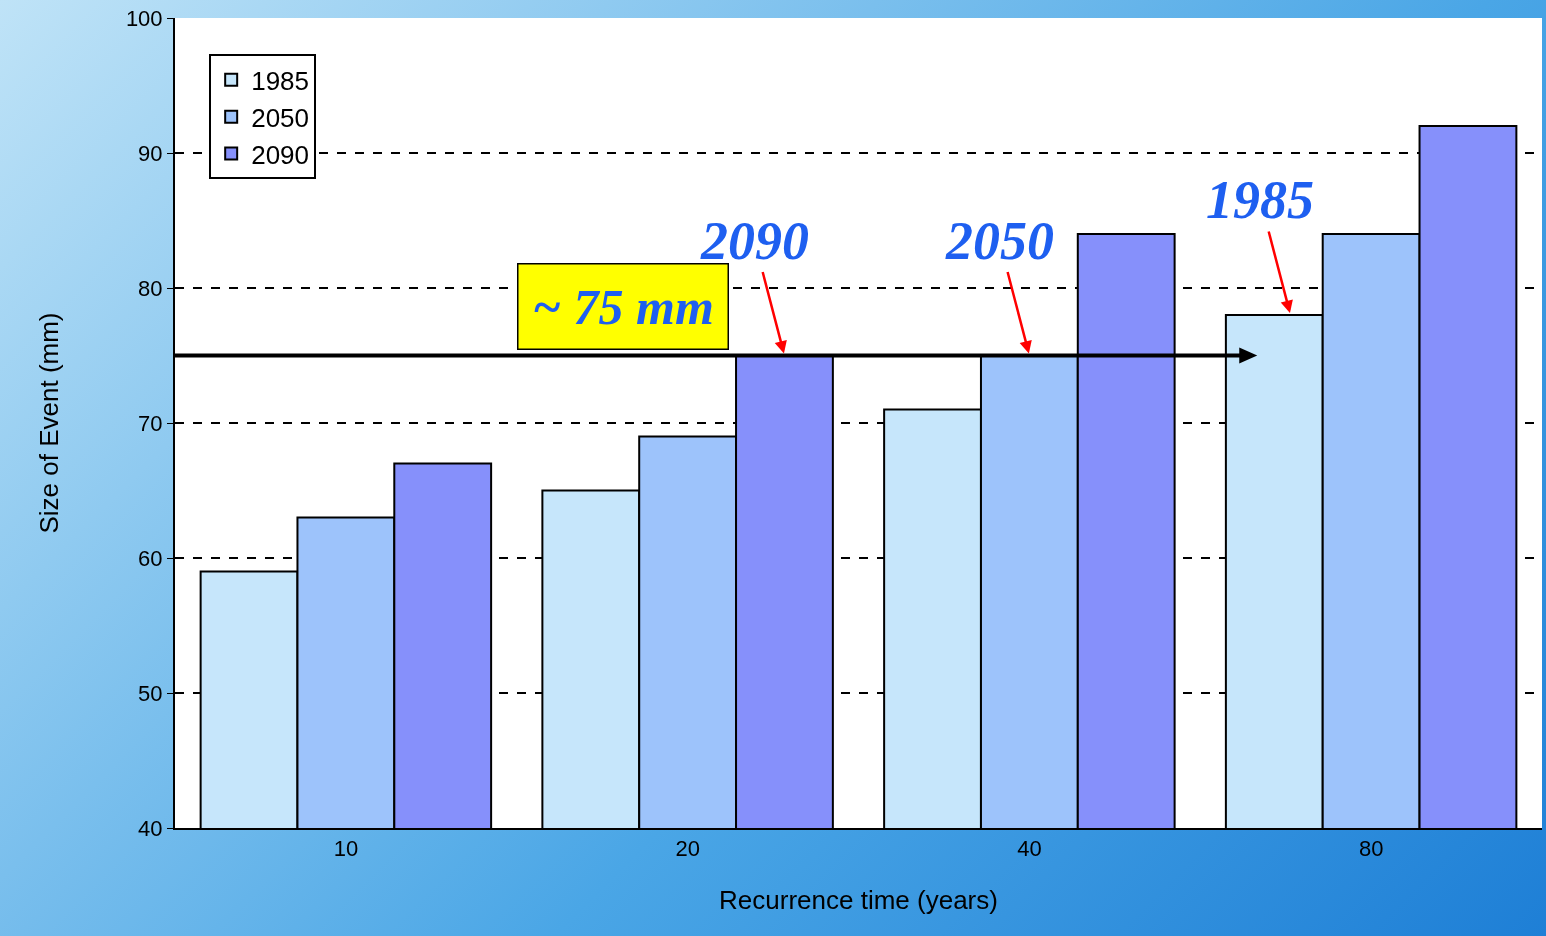 The height and width of the screenshot is (936, 1546). Describe the element at coordinates (346, 849) in the screenshot. I see `x-tick-label: 10` at that location.